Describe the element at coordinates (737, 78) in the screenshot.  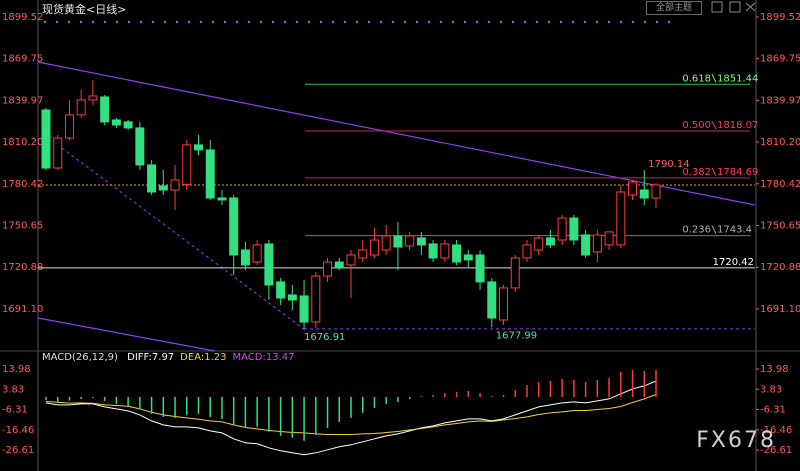
I see `fib-value: 1851.44` at that location.